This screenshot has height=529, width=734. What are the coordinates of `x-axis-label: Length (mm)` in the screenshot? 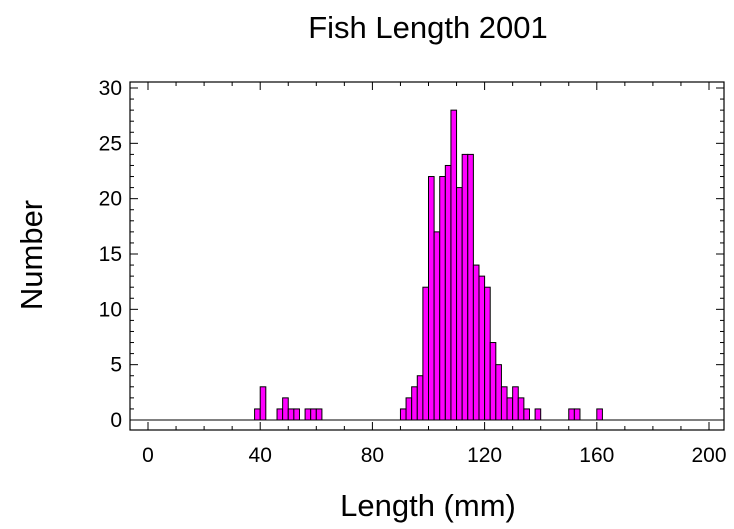 It's located at (428, 505).